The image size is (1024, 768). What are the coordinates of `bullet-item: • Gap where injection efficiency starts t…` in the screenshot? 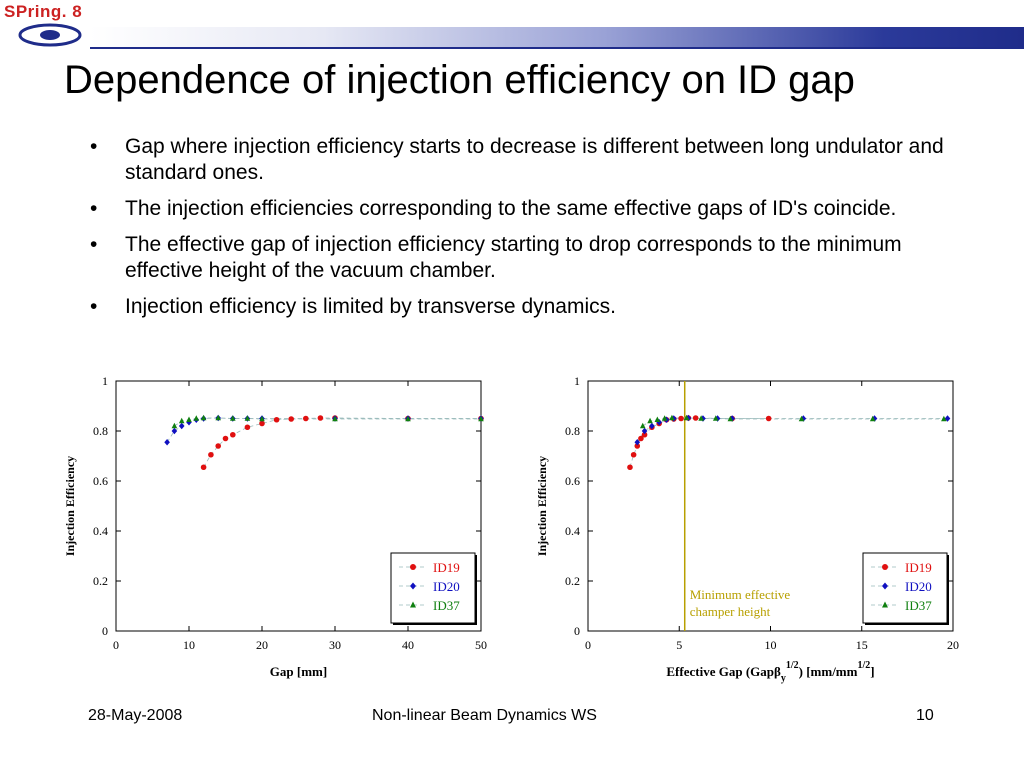 It's located at (520, 160).